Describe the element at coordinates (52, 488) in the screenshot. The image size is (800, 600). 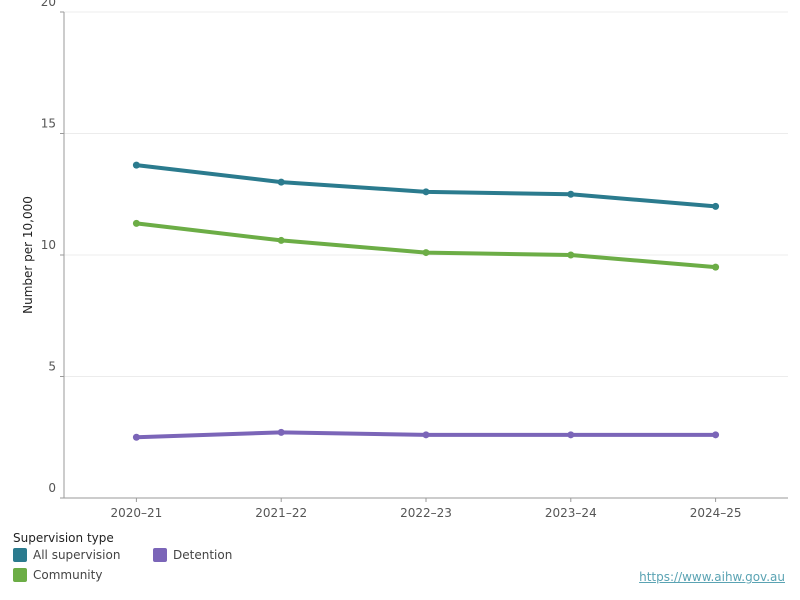
I see `y-tick-label: 0` at that location.